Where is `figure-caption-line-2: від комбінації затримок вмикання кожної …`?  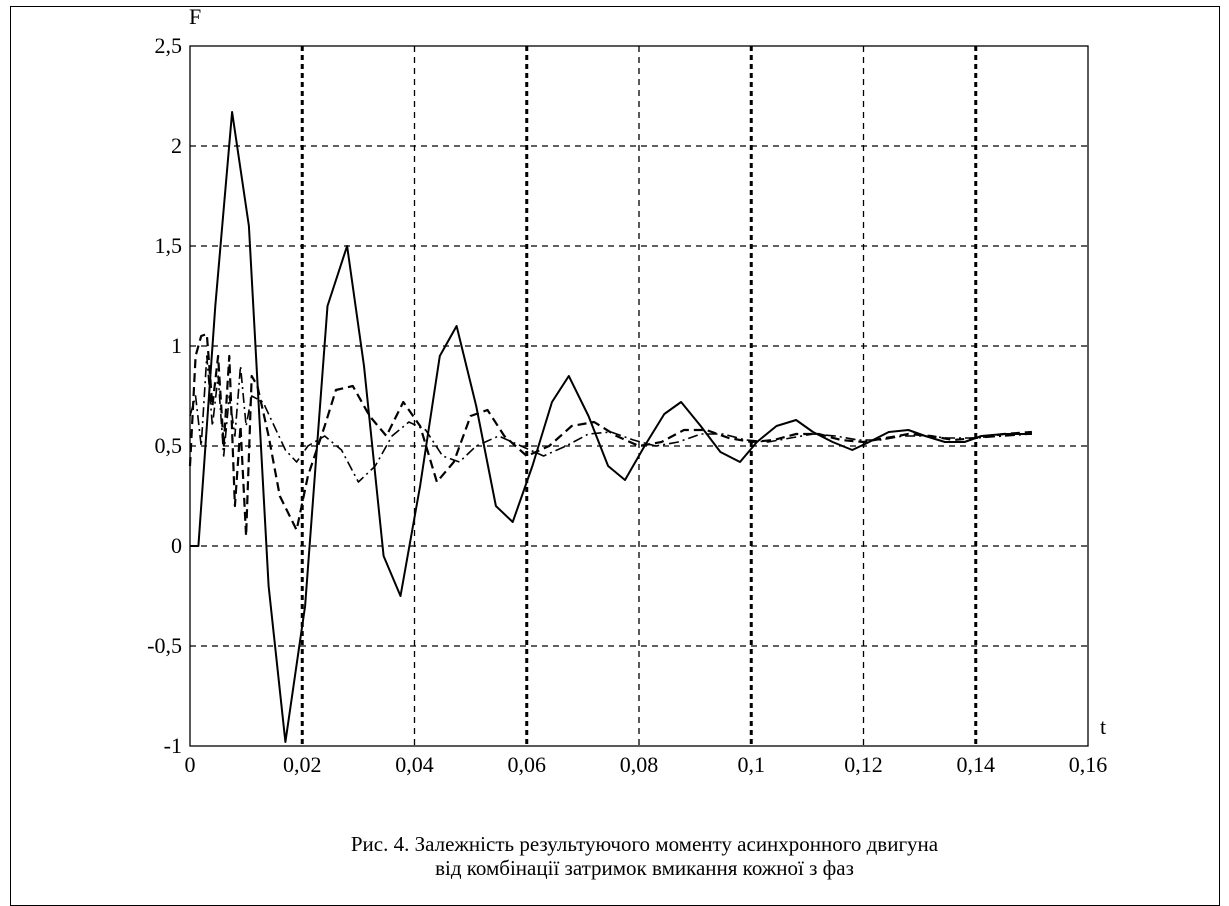 figure-caption-line-2: від комбінації затримок вмикання кожної … is located at coordinates (644, 868).